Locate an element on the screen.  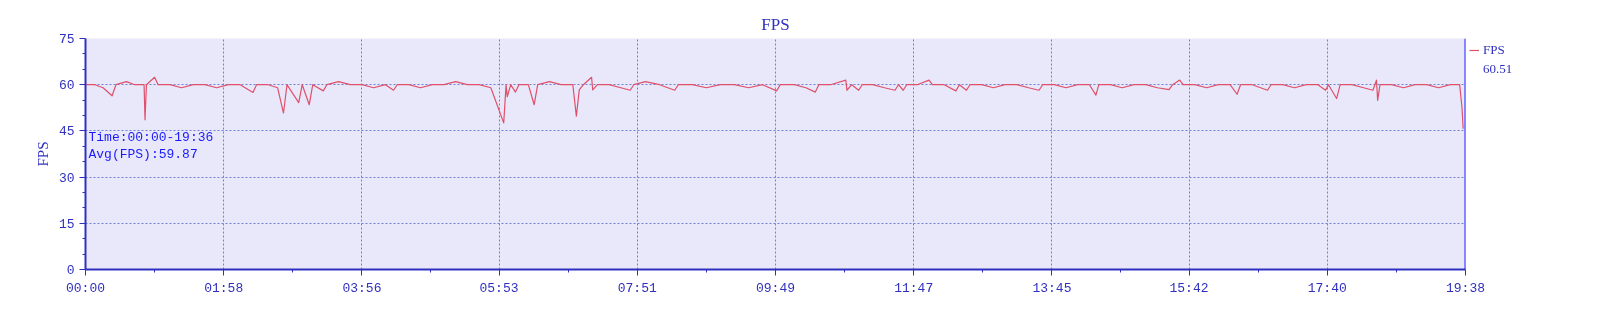
x-tick-label: 17:40 is located at coordinates (1327, 288).